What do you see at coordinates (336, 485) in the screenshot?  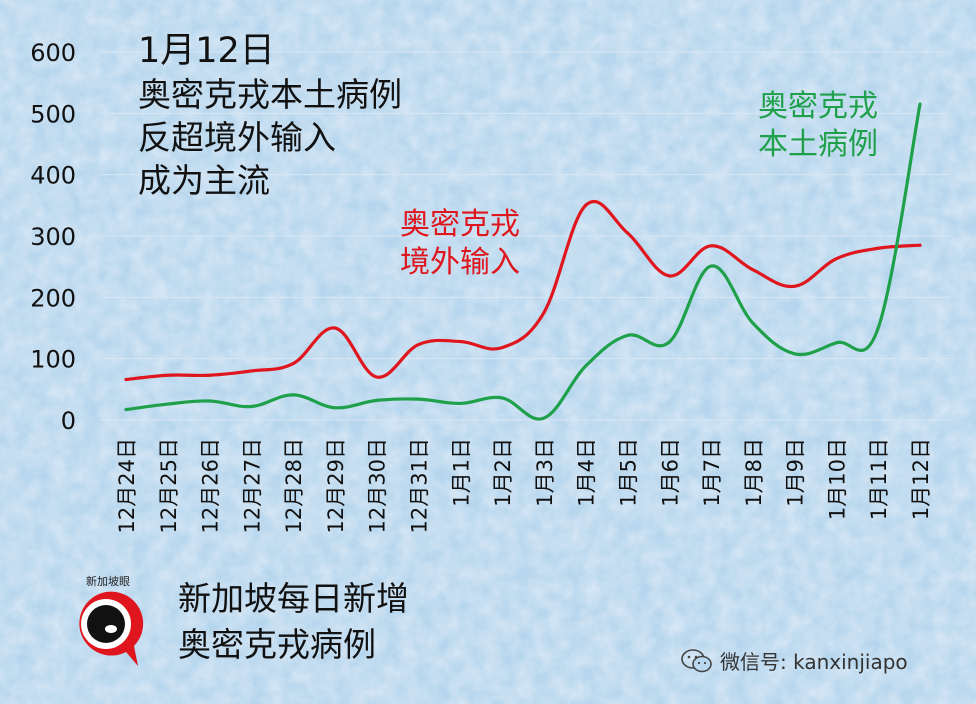 I see `x-tick-label: 12月29日` at bounding box center [336, 485].